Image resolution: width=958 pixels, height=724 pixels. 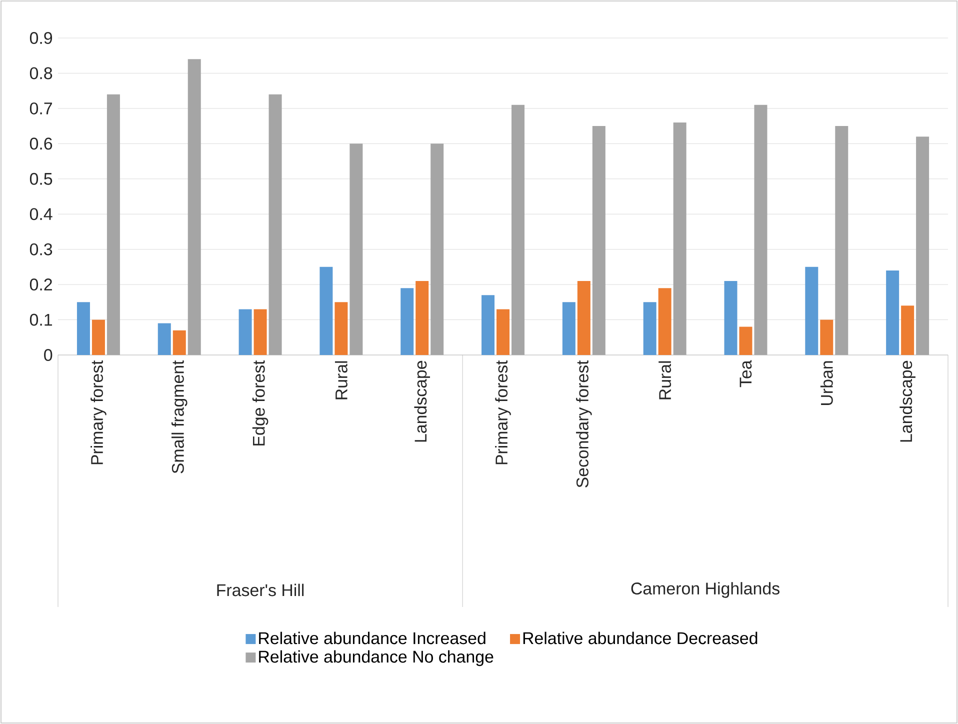 What do you see at coordinates (41, 214) in the screenshot?
I see `y-tick-label: 0.4` at bounding box center [41, 214].